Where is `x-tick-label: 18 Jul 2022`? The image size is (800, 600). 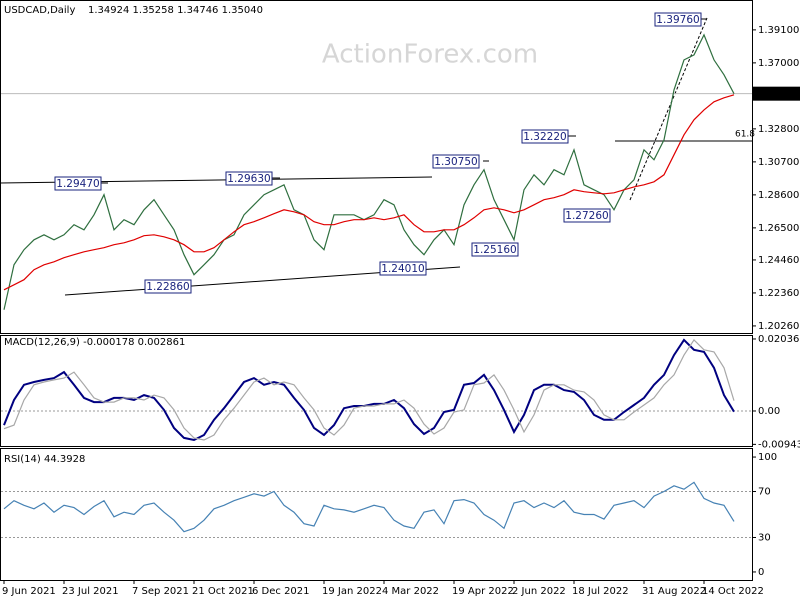 x-tick-label: 18 Jul 2022 is located at coordinates (600, 591).